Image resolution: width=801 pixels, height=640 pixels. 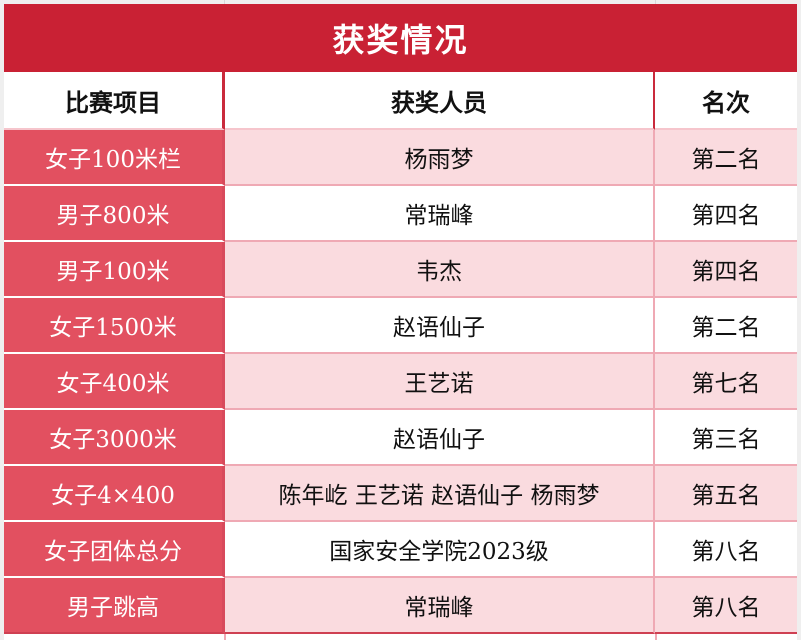 I want to click on event-cell: 女子4×400, so click(x=114, y=494).